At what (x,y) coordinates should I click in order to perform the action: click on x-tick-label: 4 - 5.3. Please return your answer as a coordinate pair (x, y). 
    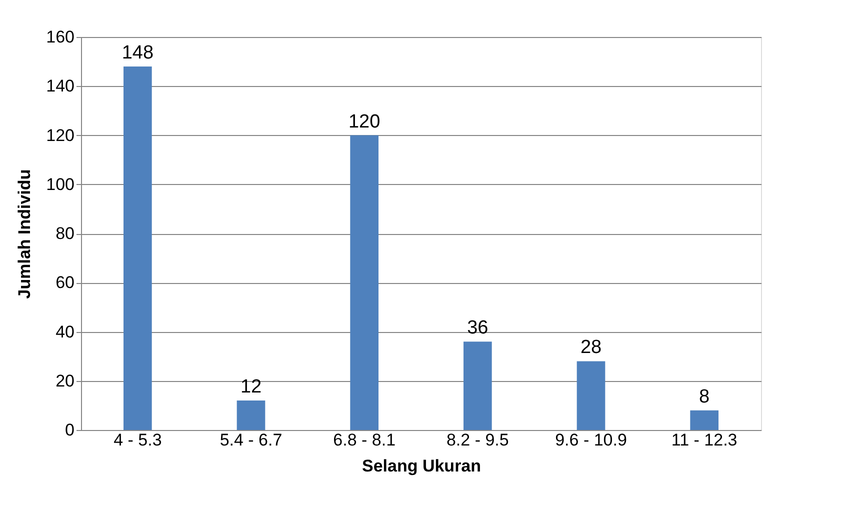
    Looking at the image, I should click on (138, 440).